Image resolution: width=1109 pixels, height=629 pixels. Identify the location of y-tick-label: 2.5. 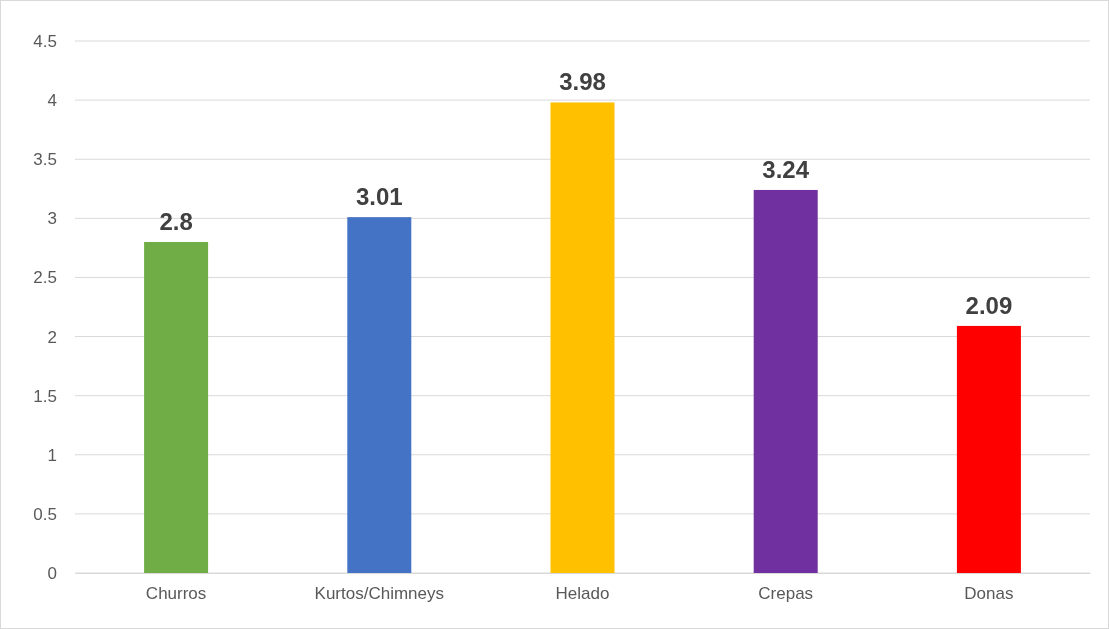
(45, 278).